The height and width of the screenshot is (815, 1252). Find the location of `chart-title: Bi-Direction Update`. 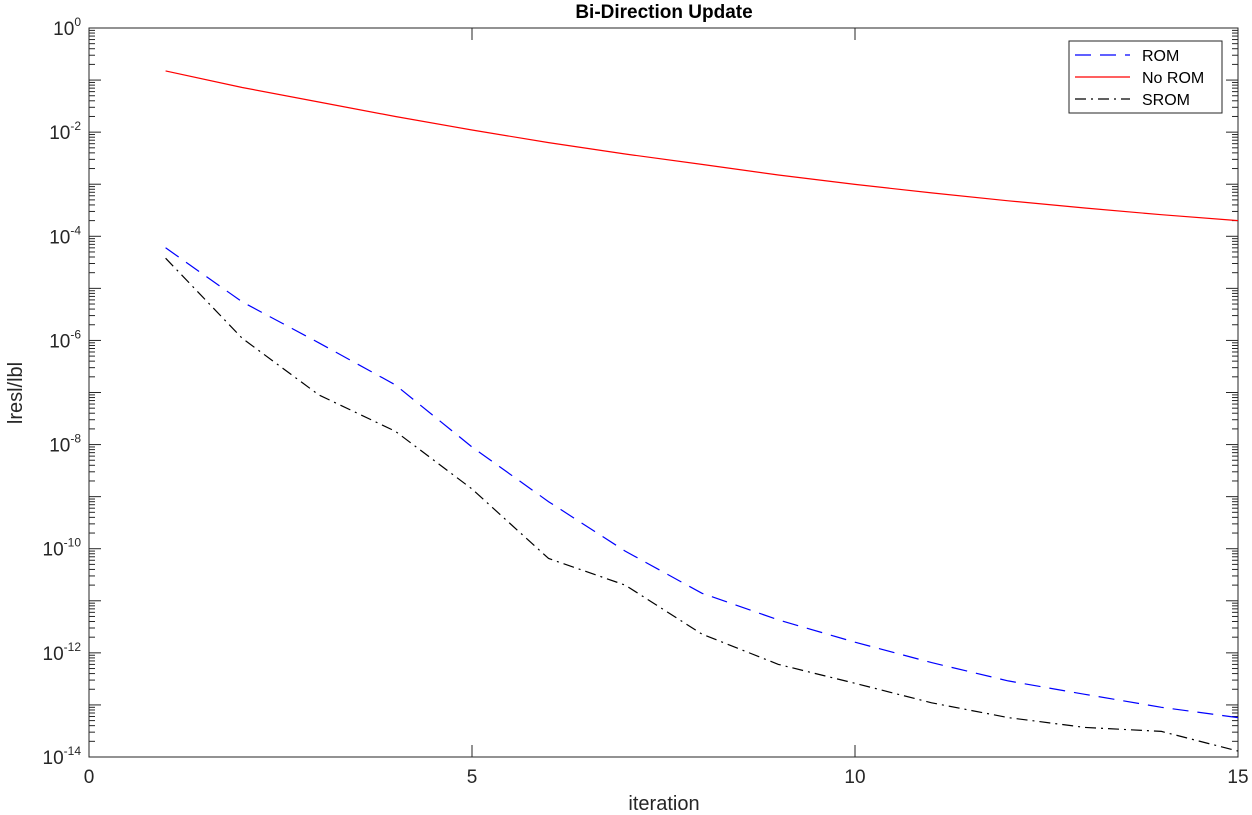

chart-title: Bi-Direction Update is located at coordinates (663, 12).